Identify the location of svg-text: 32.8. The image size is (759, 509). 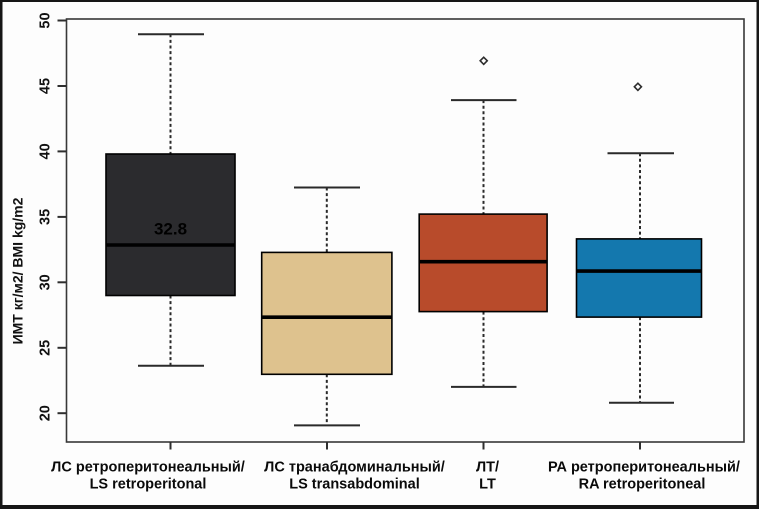
(170, 229).